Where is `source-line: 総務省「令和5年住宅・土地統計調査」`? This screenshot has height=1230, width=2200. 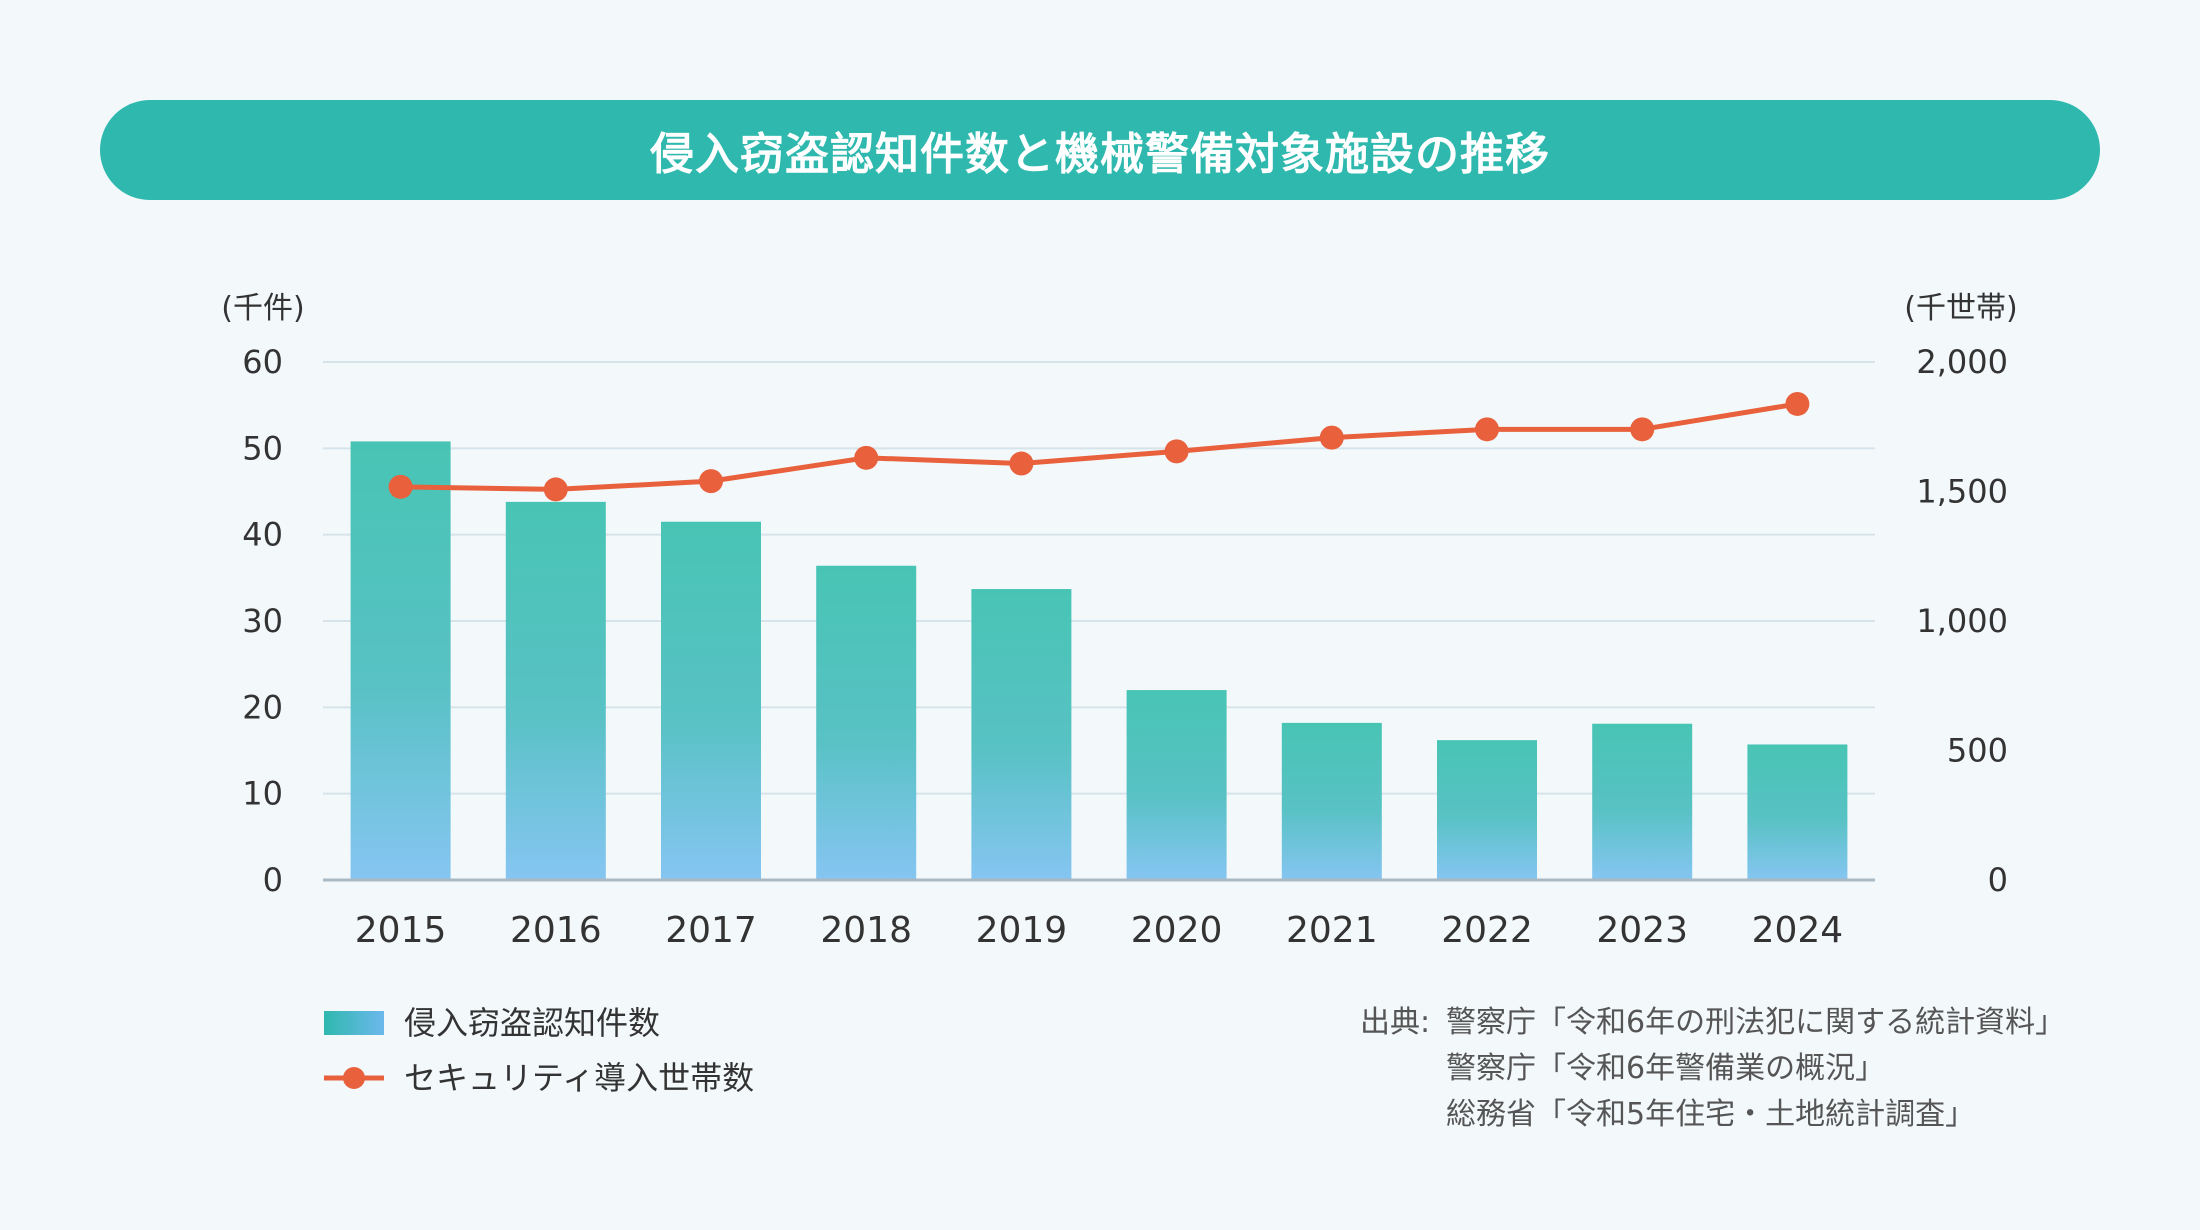 source-line: 総務省「令和5年住宅・土地統計調査」 is located at coordinates (1711, 1114).